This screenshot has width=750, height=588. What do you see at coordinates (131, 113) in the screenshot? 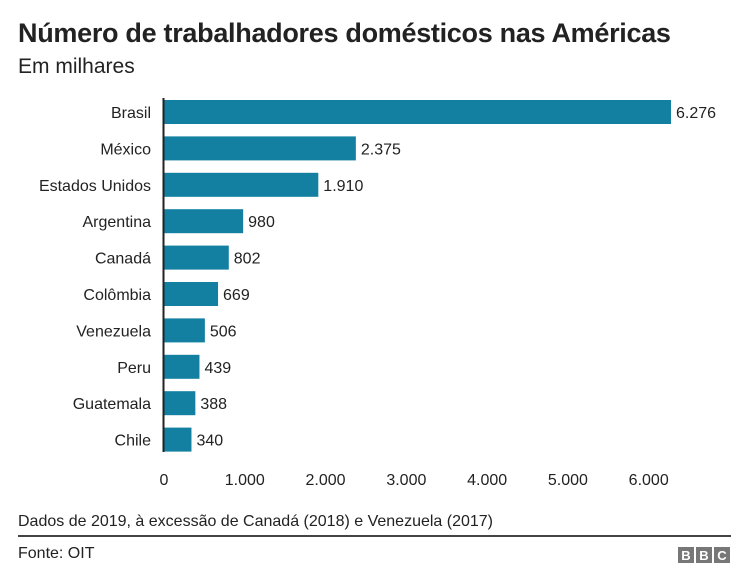
I see `category-label: Brasil` at bounding box center [131, 113].